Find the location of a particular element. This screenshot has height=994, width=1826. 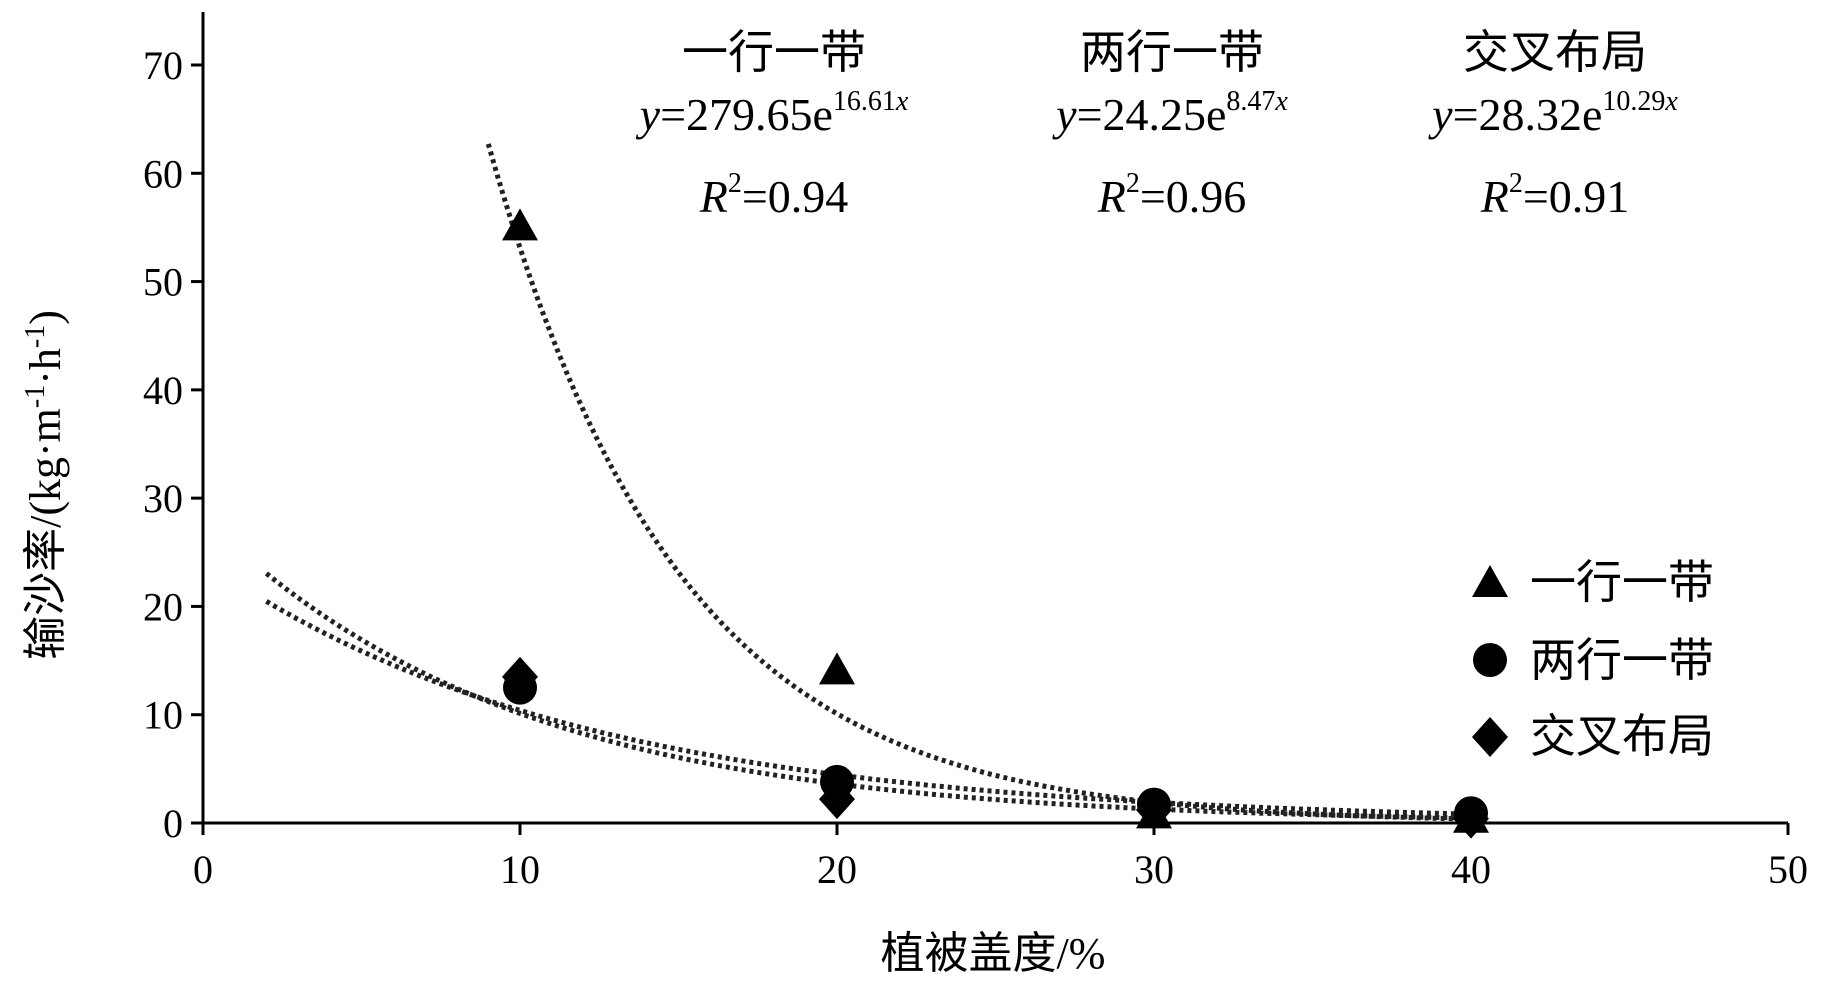

x-tick-label: 0 is located at coordinates (203, 869).